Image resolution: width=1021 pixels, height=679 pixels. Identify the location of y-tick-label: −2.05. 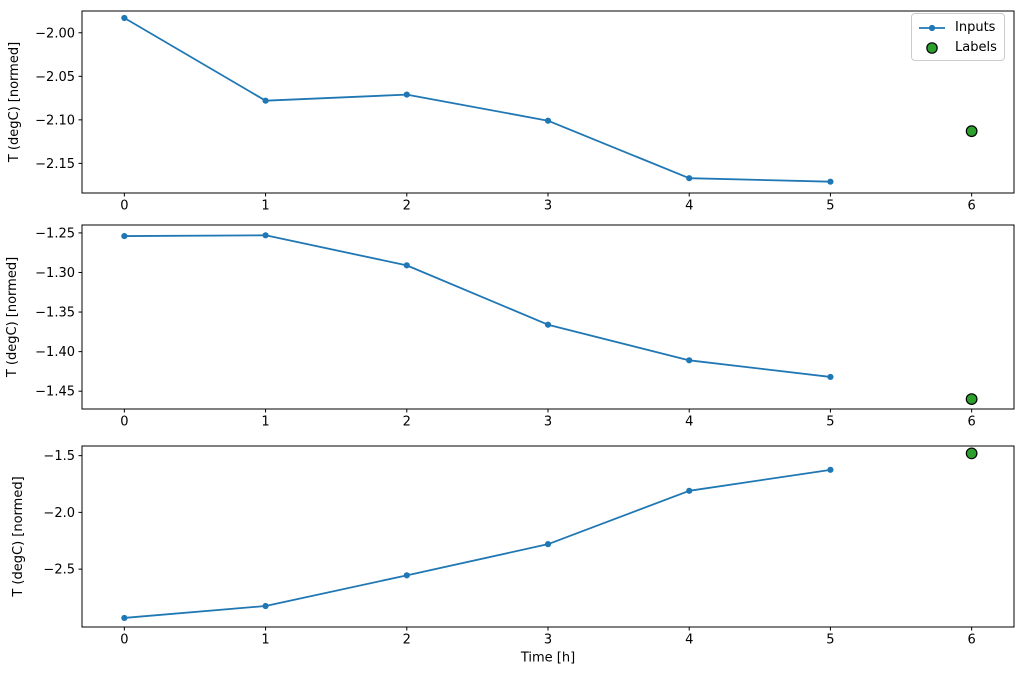
(55, 77).